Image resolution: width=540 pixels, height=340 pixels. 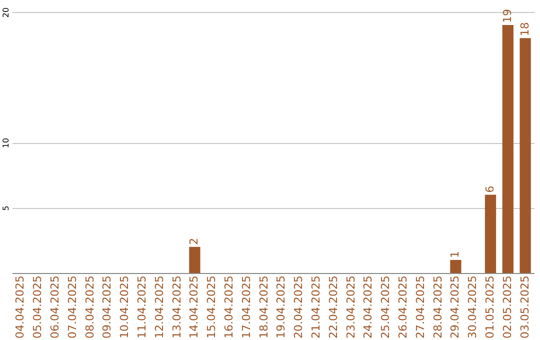 I want to click on x-tick-label: 09.04.2025, so click(x=107, y=307).